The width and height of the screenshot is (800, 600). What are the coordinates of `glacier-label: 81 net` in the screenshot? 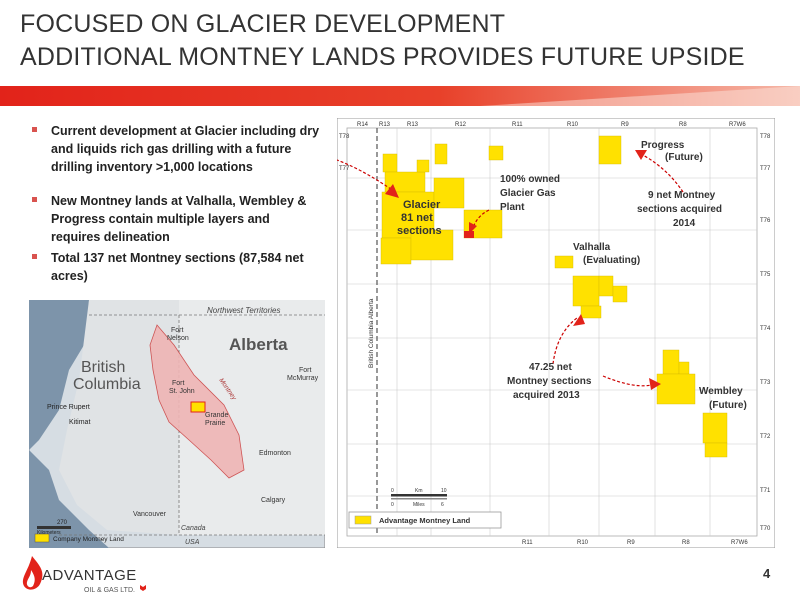 It's located at (417, 218).